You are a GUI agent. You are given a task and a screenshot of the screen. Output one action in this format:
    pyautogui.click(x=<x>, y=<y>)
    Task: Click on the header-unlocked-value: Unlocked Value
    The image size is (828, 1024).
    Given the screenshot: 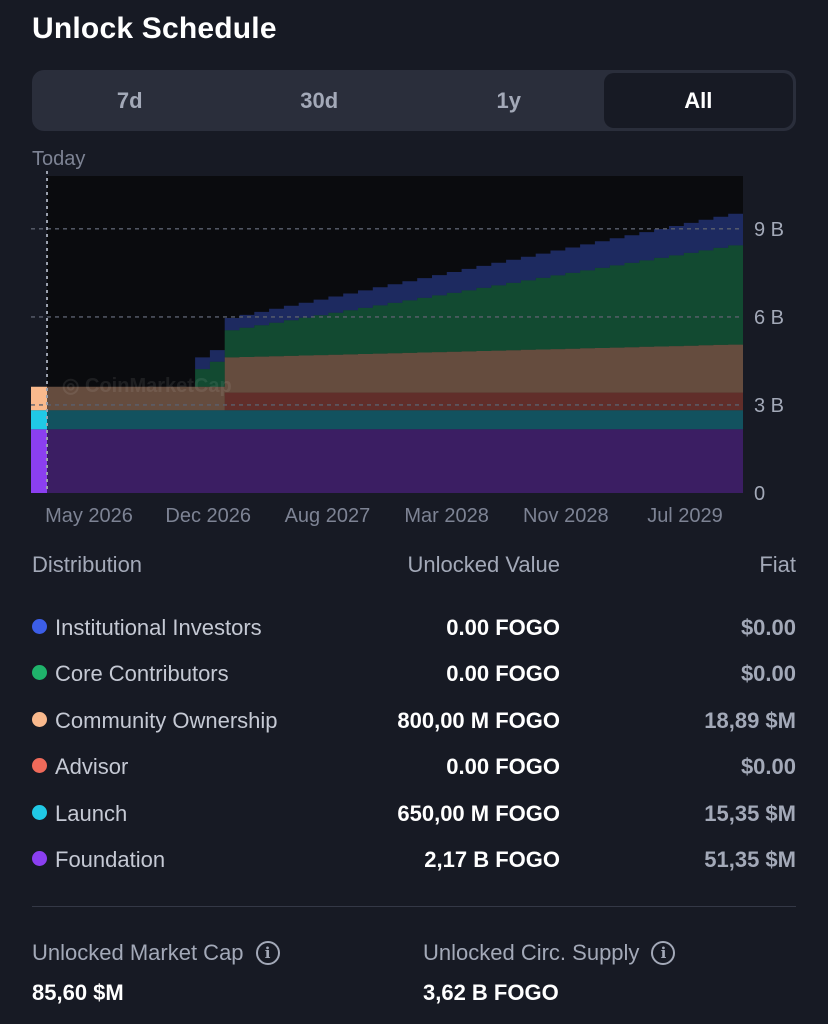 What is the action you would take?
    pyautogui.click(x=483, y=564)
    